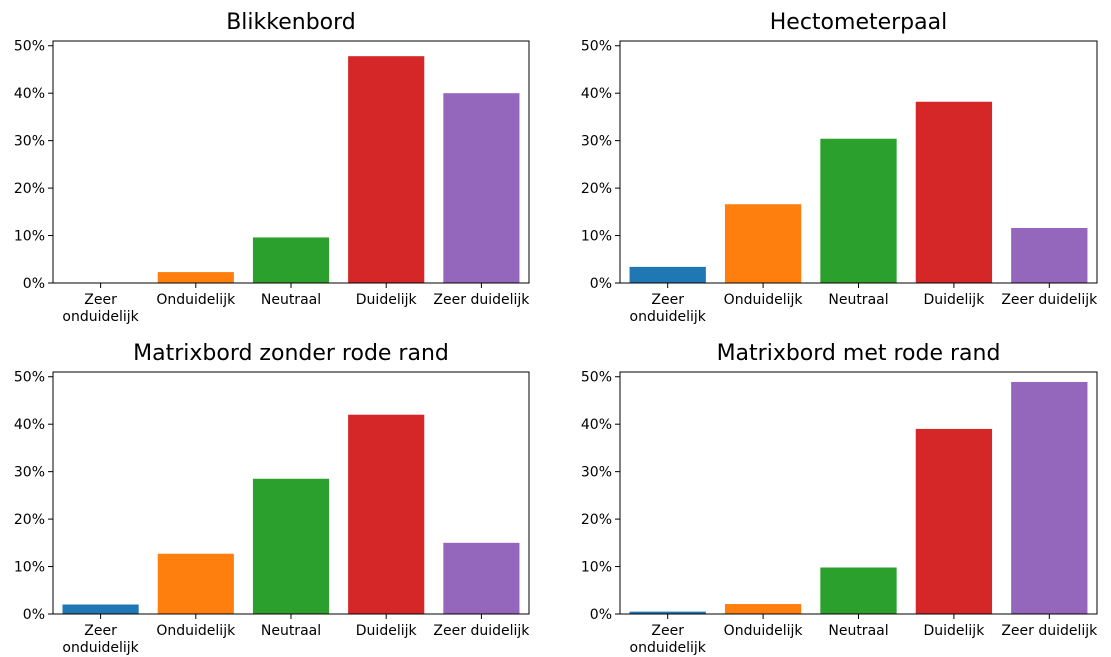 Image resolution: width=1111 pixels, height=657 pixels. Describe the element at coordinates (858, 22) in the screenshot. I see `chart-title: Hectometerpaal` at that location.